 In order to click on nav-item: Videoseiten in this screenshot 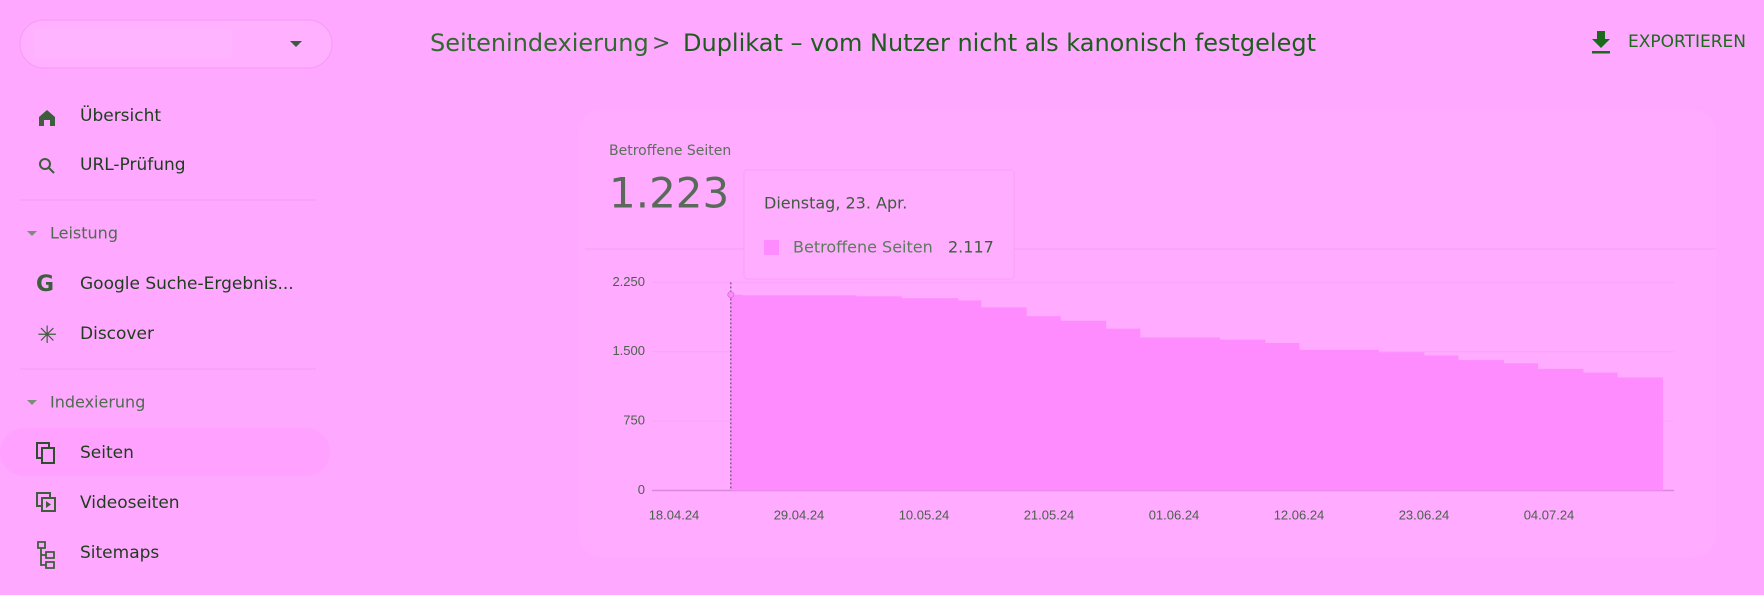, I will do `click(130, 503)`.